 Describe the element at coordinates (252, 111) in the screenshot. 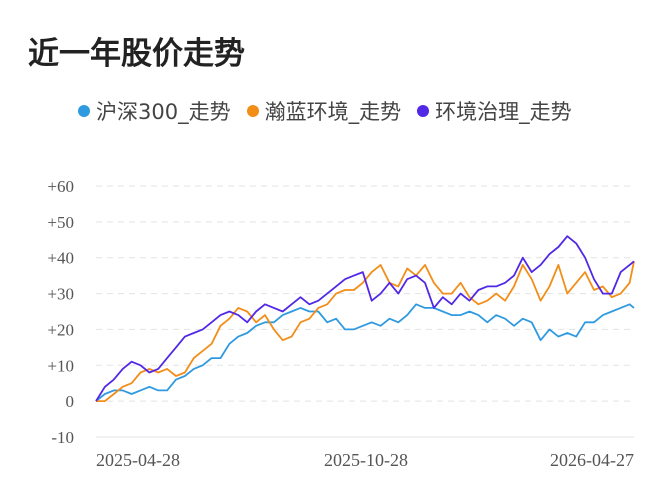

I see `legend-dot-hanlan` at that location.